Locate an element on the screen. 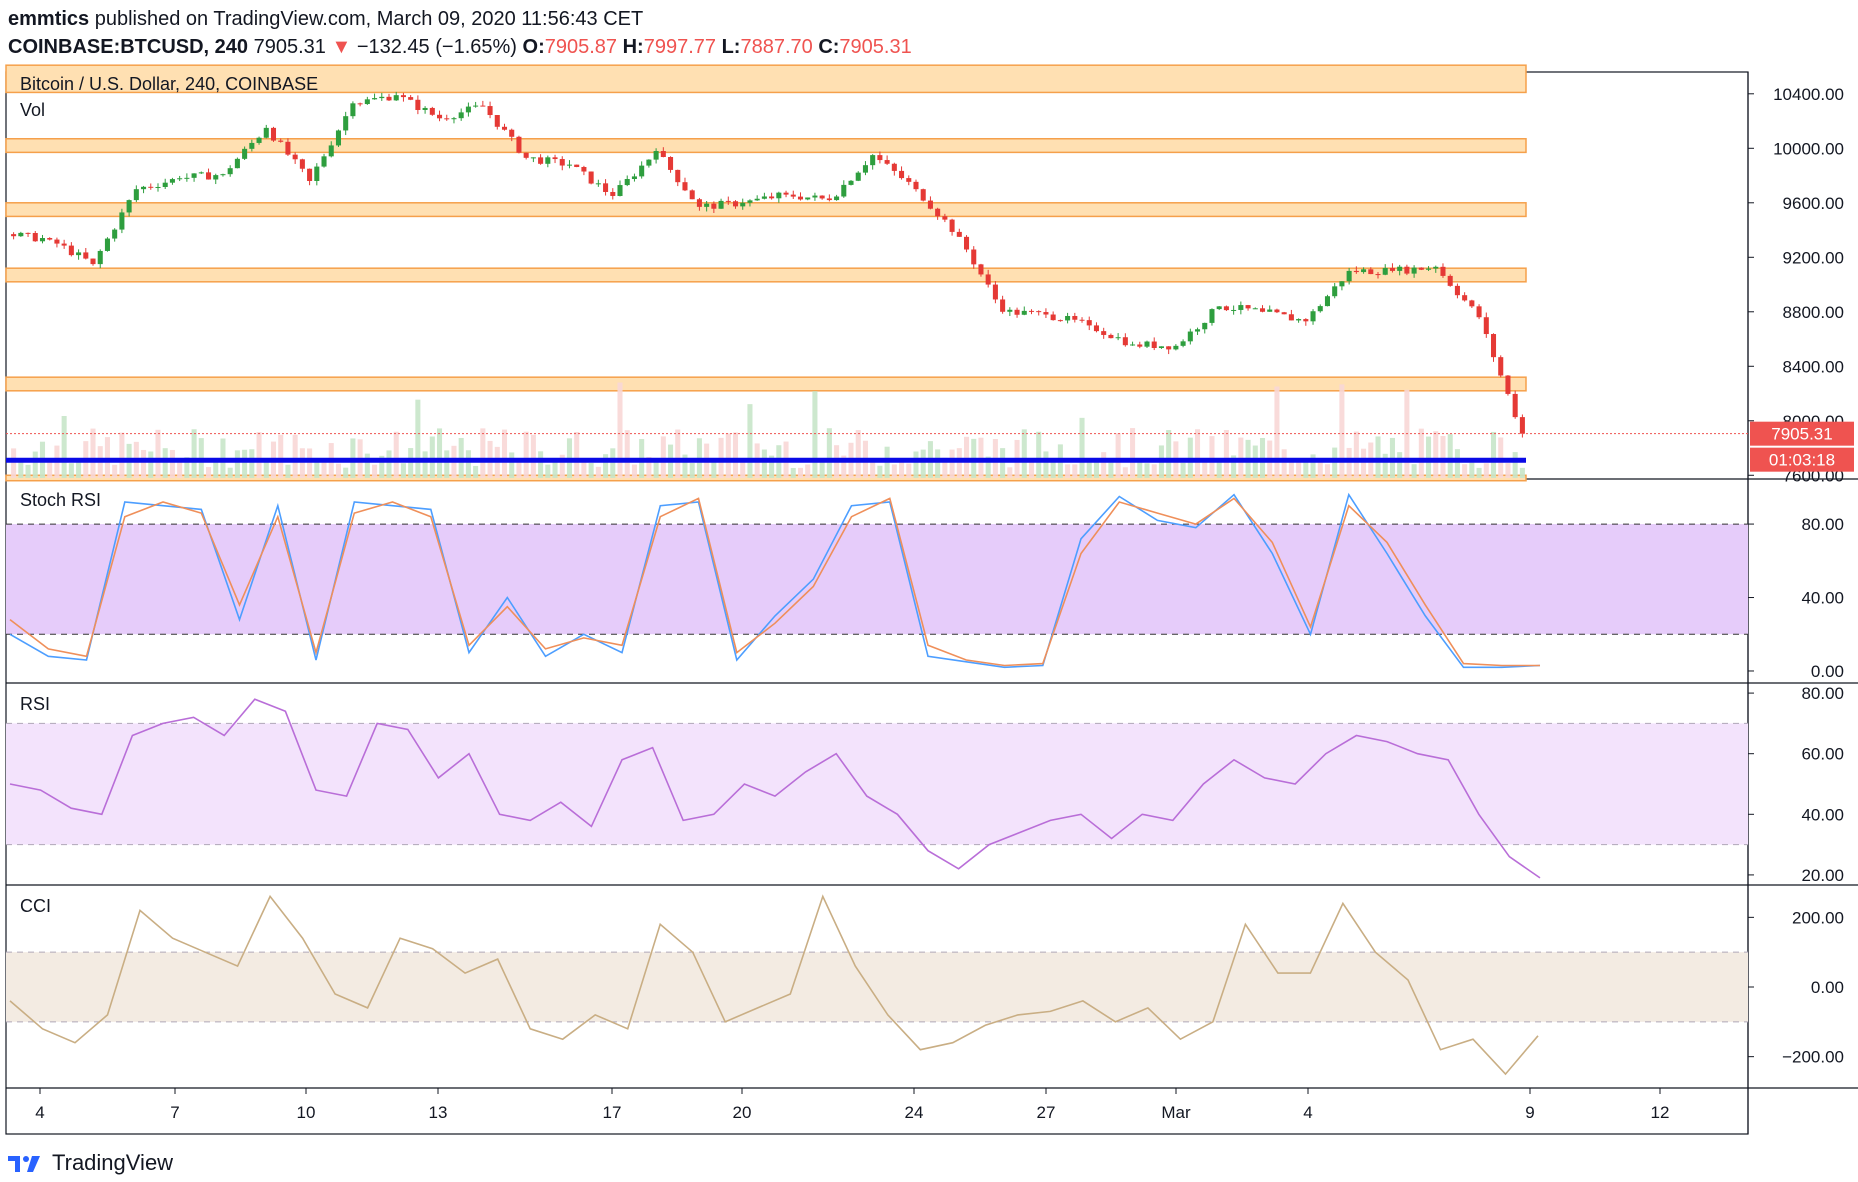 The image size is (1858, 1182). footer: TradingView is located at coordinates (89, 1163).